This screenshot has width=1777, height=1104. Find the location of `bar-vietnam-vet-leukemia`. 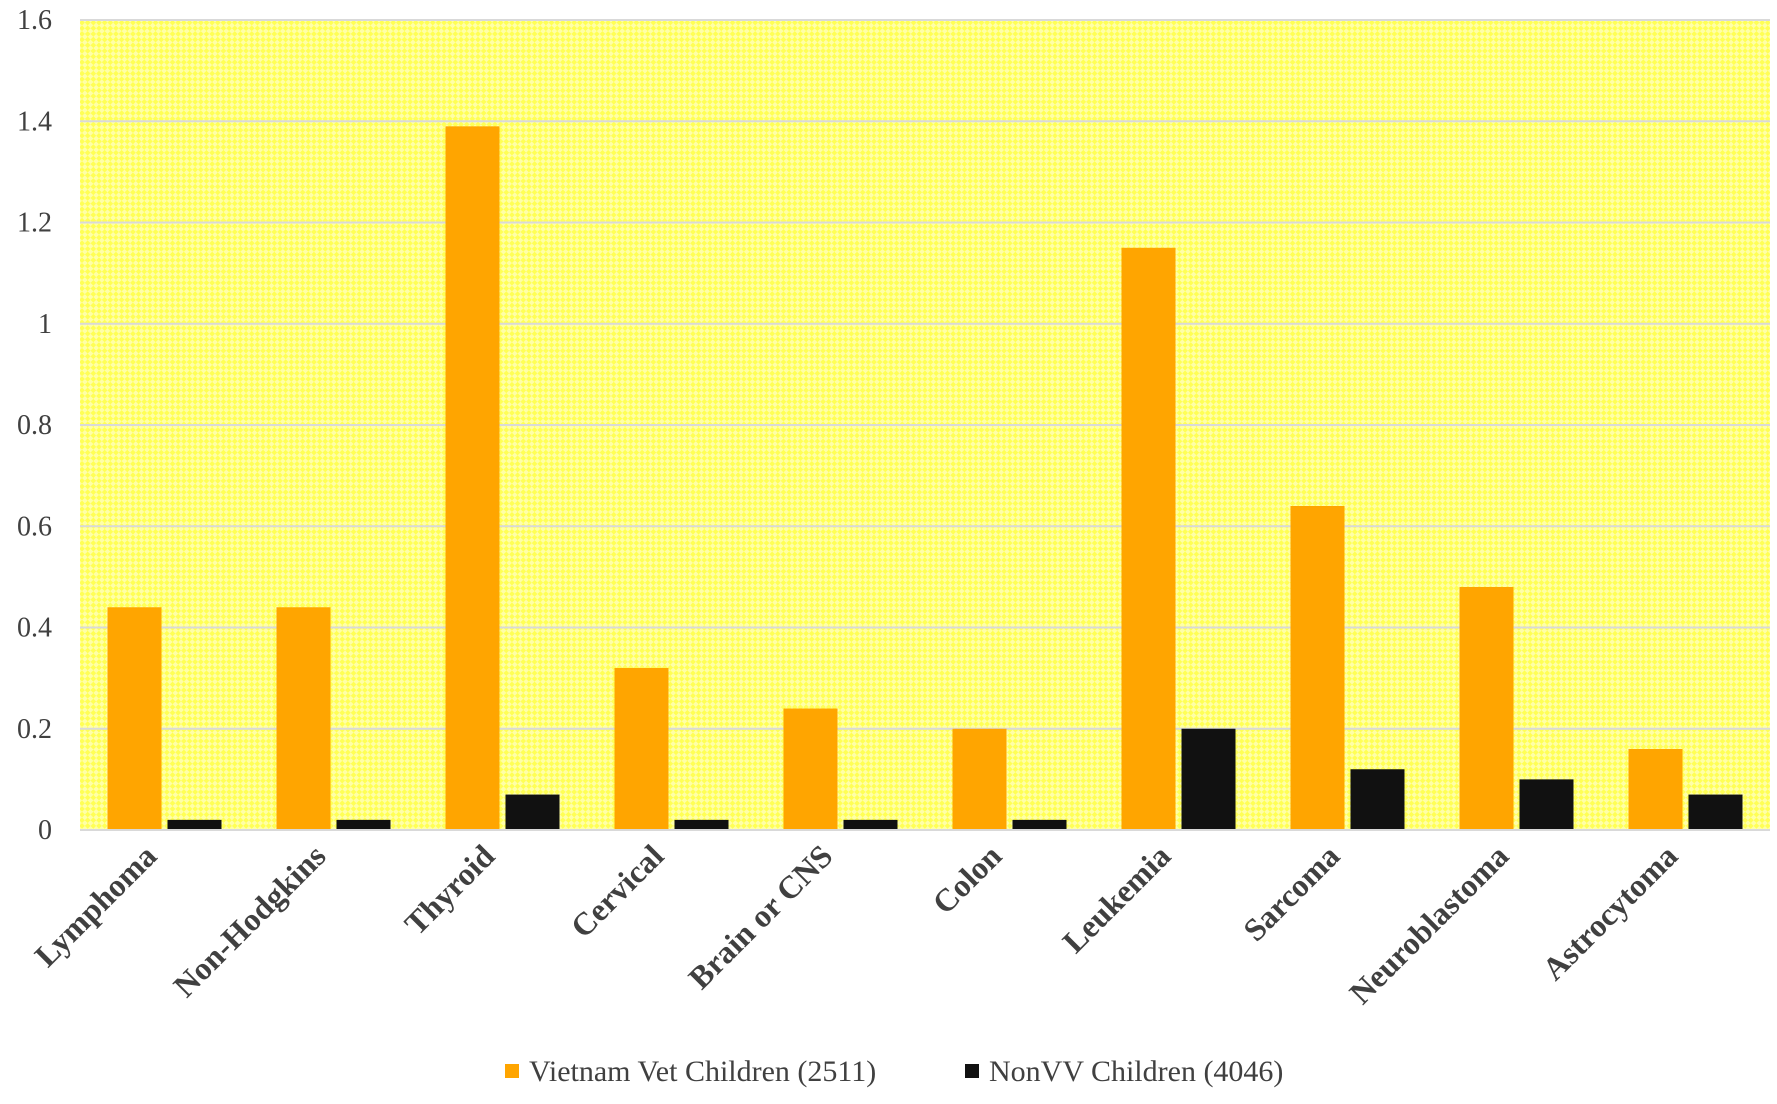

bar-vietnam-vet-leukemia is located at coordinates (1148, 538).